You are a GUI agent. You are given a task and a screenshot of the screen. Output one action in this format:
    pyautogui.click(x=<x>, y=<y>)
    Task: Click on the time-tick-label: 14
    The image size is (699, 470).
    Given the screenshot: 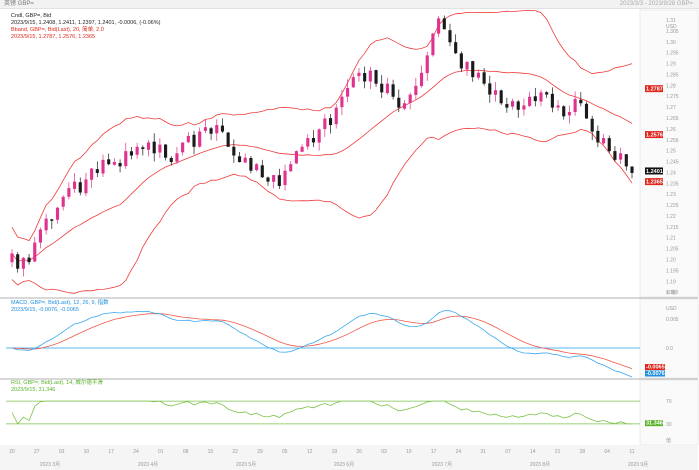 What is the action you would take?
    pyautogui.click(x=533, y=452)
    